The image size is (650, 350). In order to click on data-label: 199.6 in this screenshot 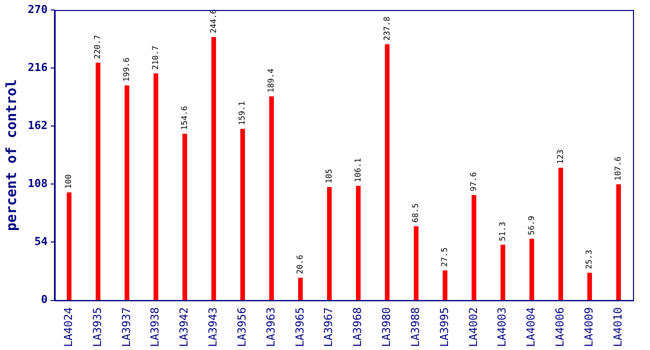, I will do `click(127, 69)`.